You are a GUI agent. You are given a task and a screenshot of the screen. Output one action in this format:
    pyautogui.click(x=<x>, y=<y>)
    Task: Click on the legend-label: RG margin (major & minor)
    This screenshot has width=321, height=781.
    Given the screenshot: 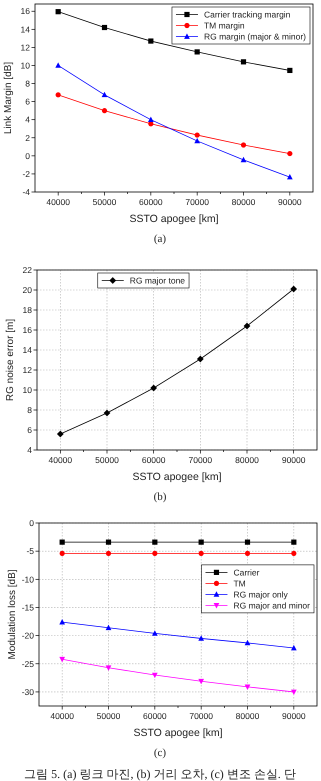 What is the action you would take?
    pyautogui.click(x=255, y=37)
    